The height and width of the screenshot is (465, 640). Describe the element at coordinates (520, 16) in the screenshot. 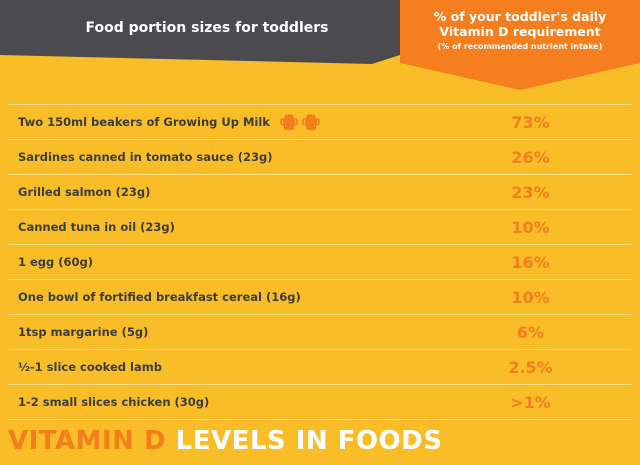

I see `header-right-title-line1: % of your toddler's daily` at that location.